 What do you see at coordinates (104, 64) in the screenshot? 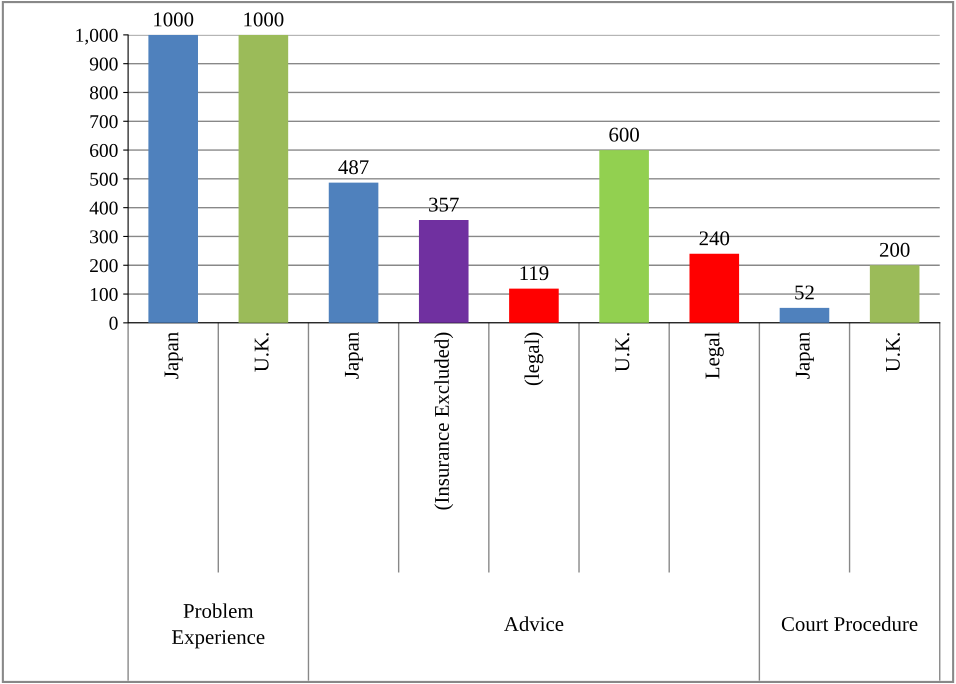
I see `y-tick-label: 900` at bounding box center [104, 64].